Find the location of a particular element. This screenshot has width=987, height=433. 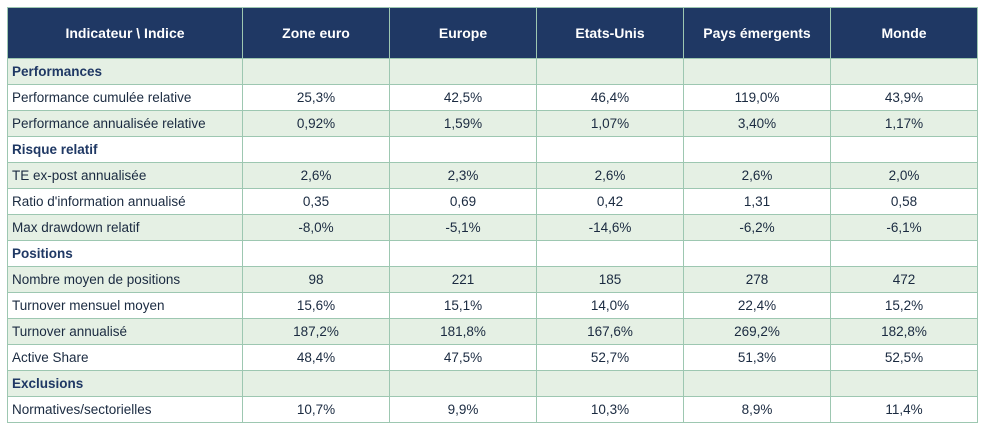

table-cell: 278 is located at coordinates (757, 279).